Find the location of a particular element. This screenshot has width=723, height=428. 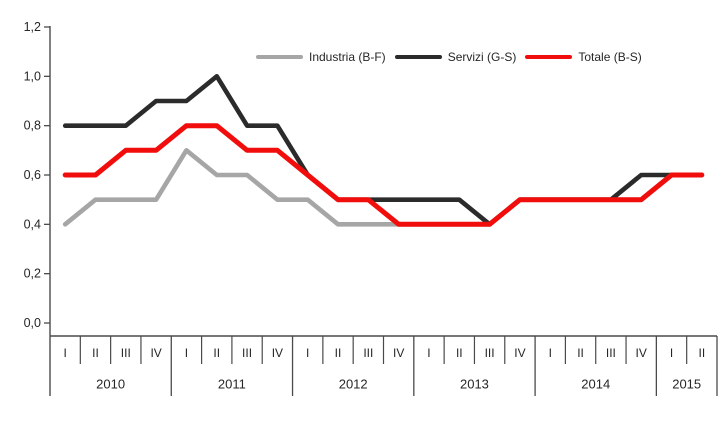

y-axis-tick-label: 1,2 is located at coordinates (32, 27).